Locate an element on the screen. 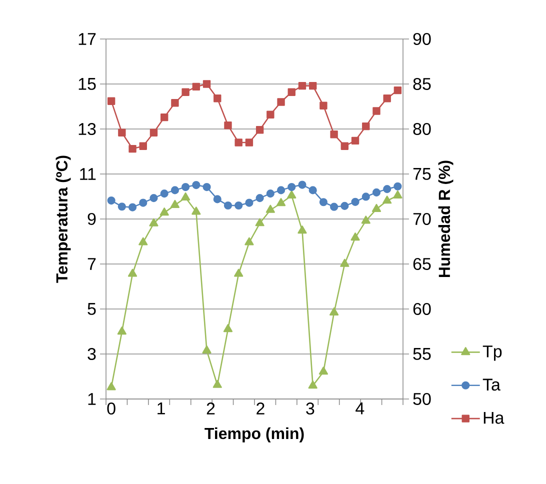  legend-label: Ha is located at coordinates (494, 418).